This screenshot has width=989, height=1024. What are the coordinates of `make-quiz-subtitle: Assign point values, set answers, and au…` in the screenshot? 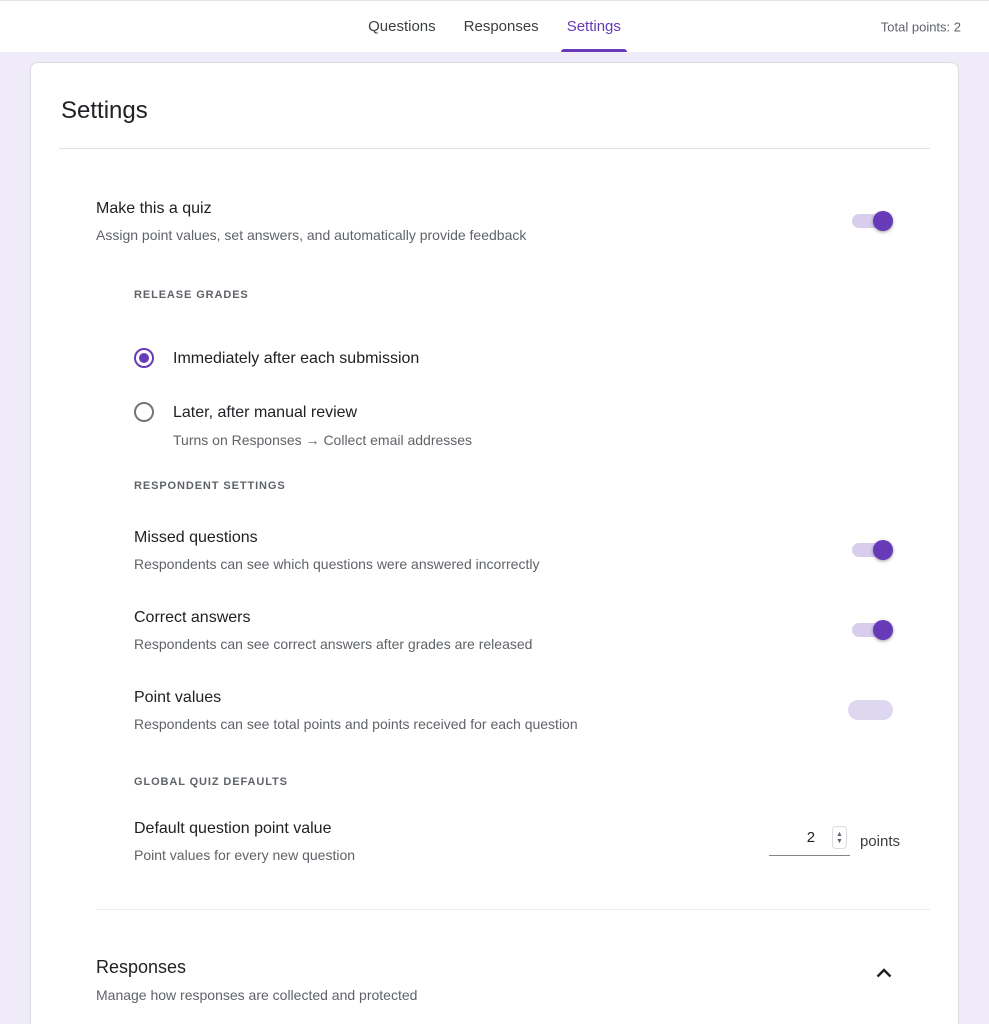 It's located at (311, 235).